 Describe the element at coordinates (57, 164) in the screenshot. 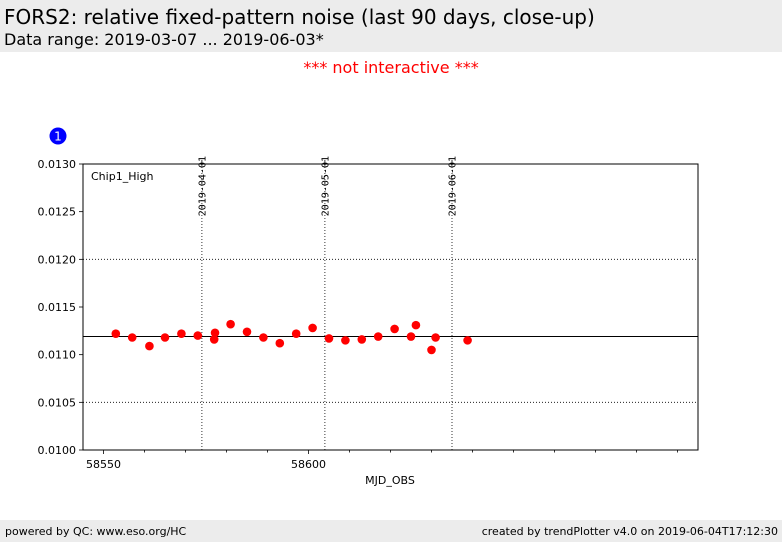

I see `y-tick-label: 0.0130` at that location.